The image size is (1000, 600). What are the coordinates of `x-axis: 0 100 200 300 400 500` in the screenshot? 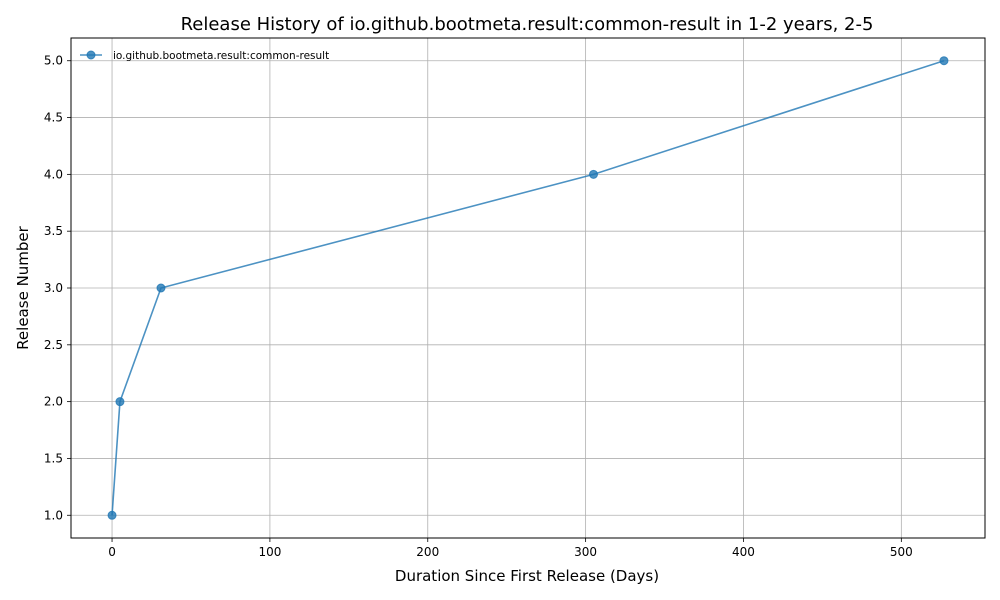 It's located at (510, 548).